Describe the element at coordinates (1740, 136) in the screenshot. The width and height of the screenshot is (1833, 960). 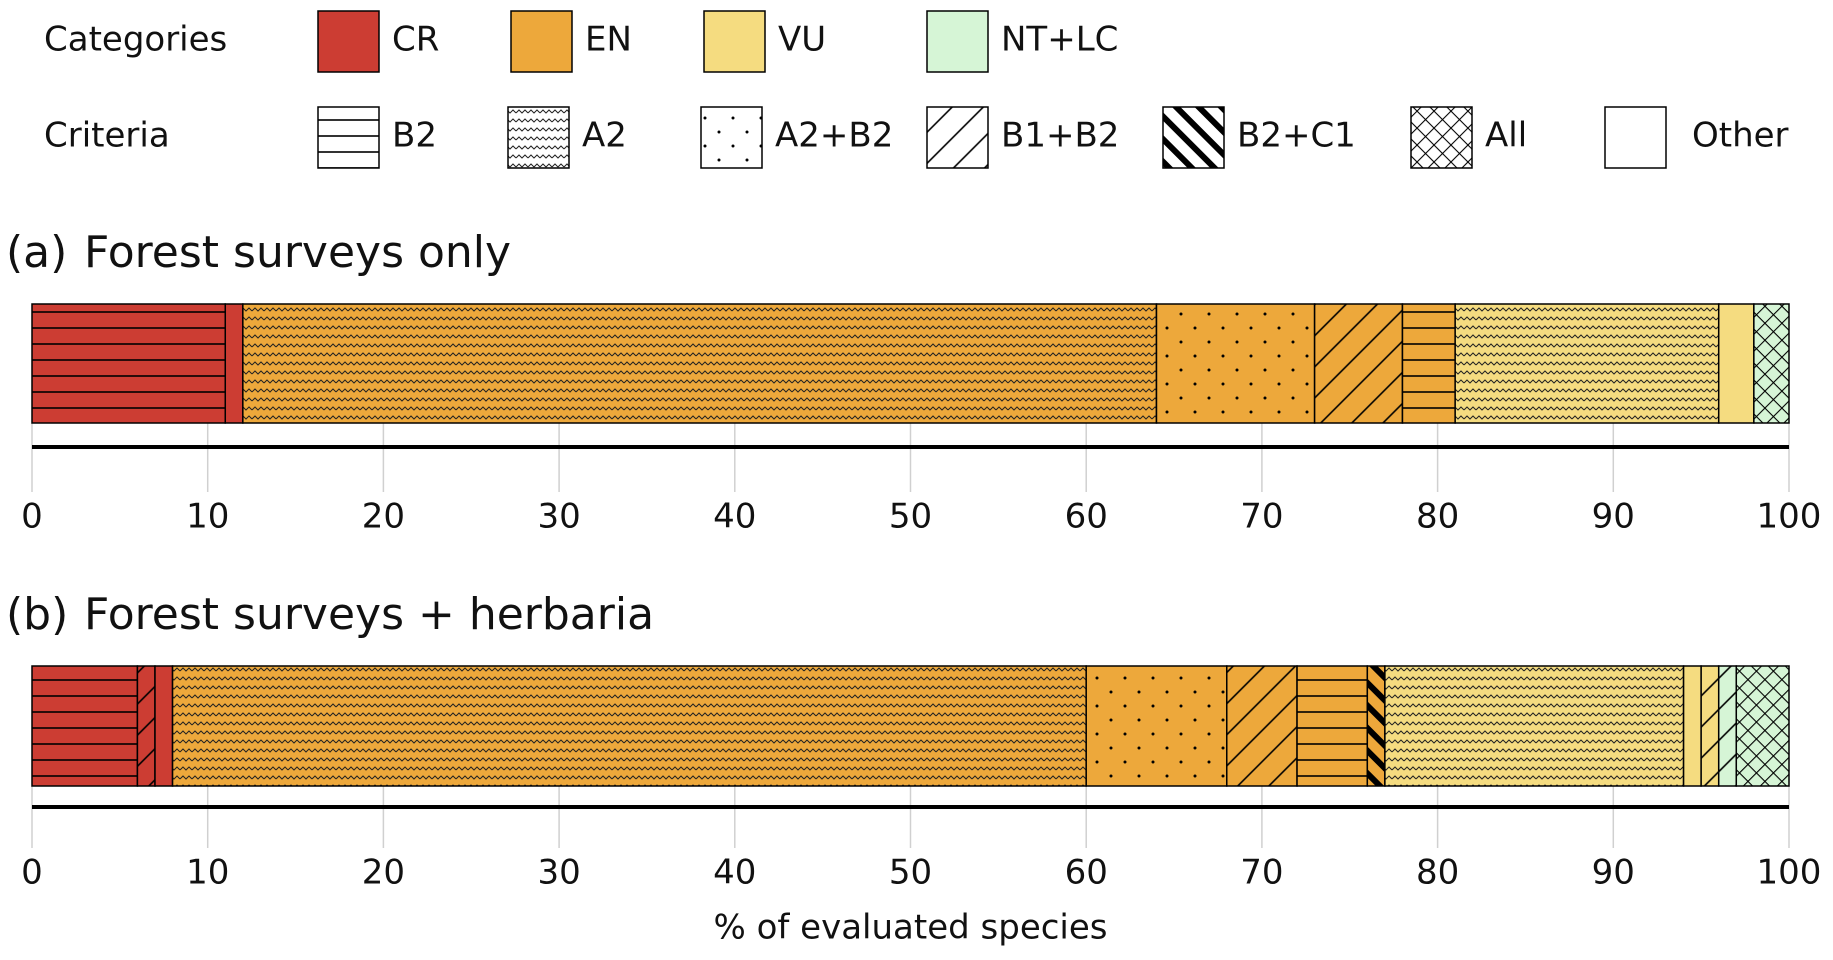
I see `legend-label: Other` at that location.